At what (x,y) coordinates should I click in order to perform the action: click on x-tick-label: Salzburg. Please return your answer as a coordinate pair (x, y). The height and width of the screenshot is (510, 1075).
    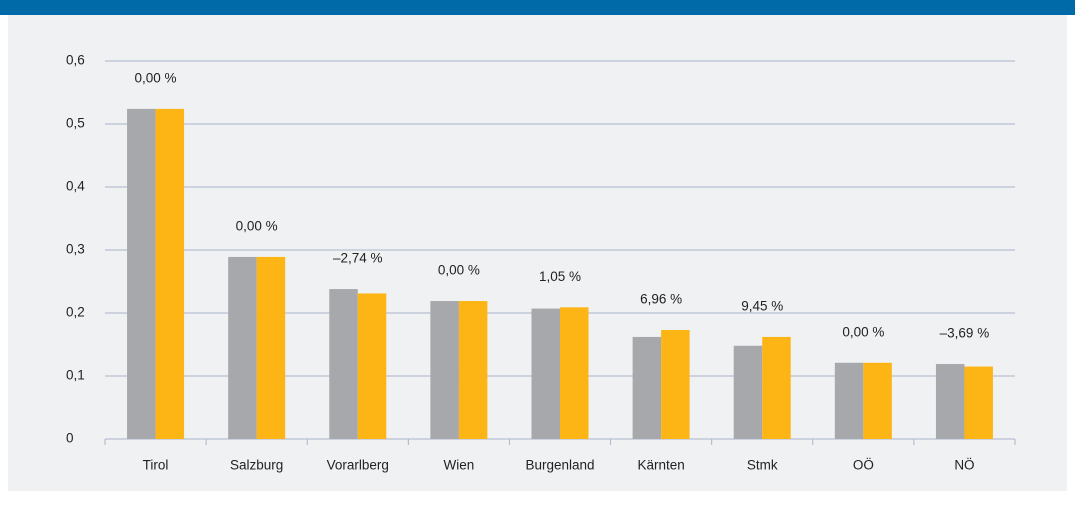
    Looking at the image, I should click on (256, 465).